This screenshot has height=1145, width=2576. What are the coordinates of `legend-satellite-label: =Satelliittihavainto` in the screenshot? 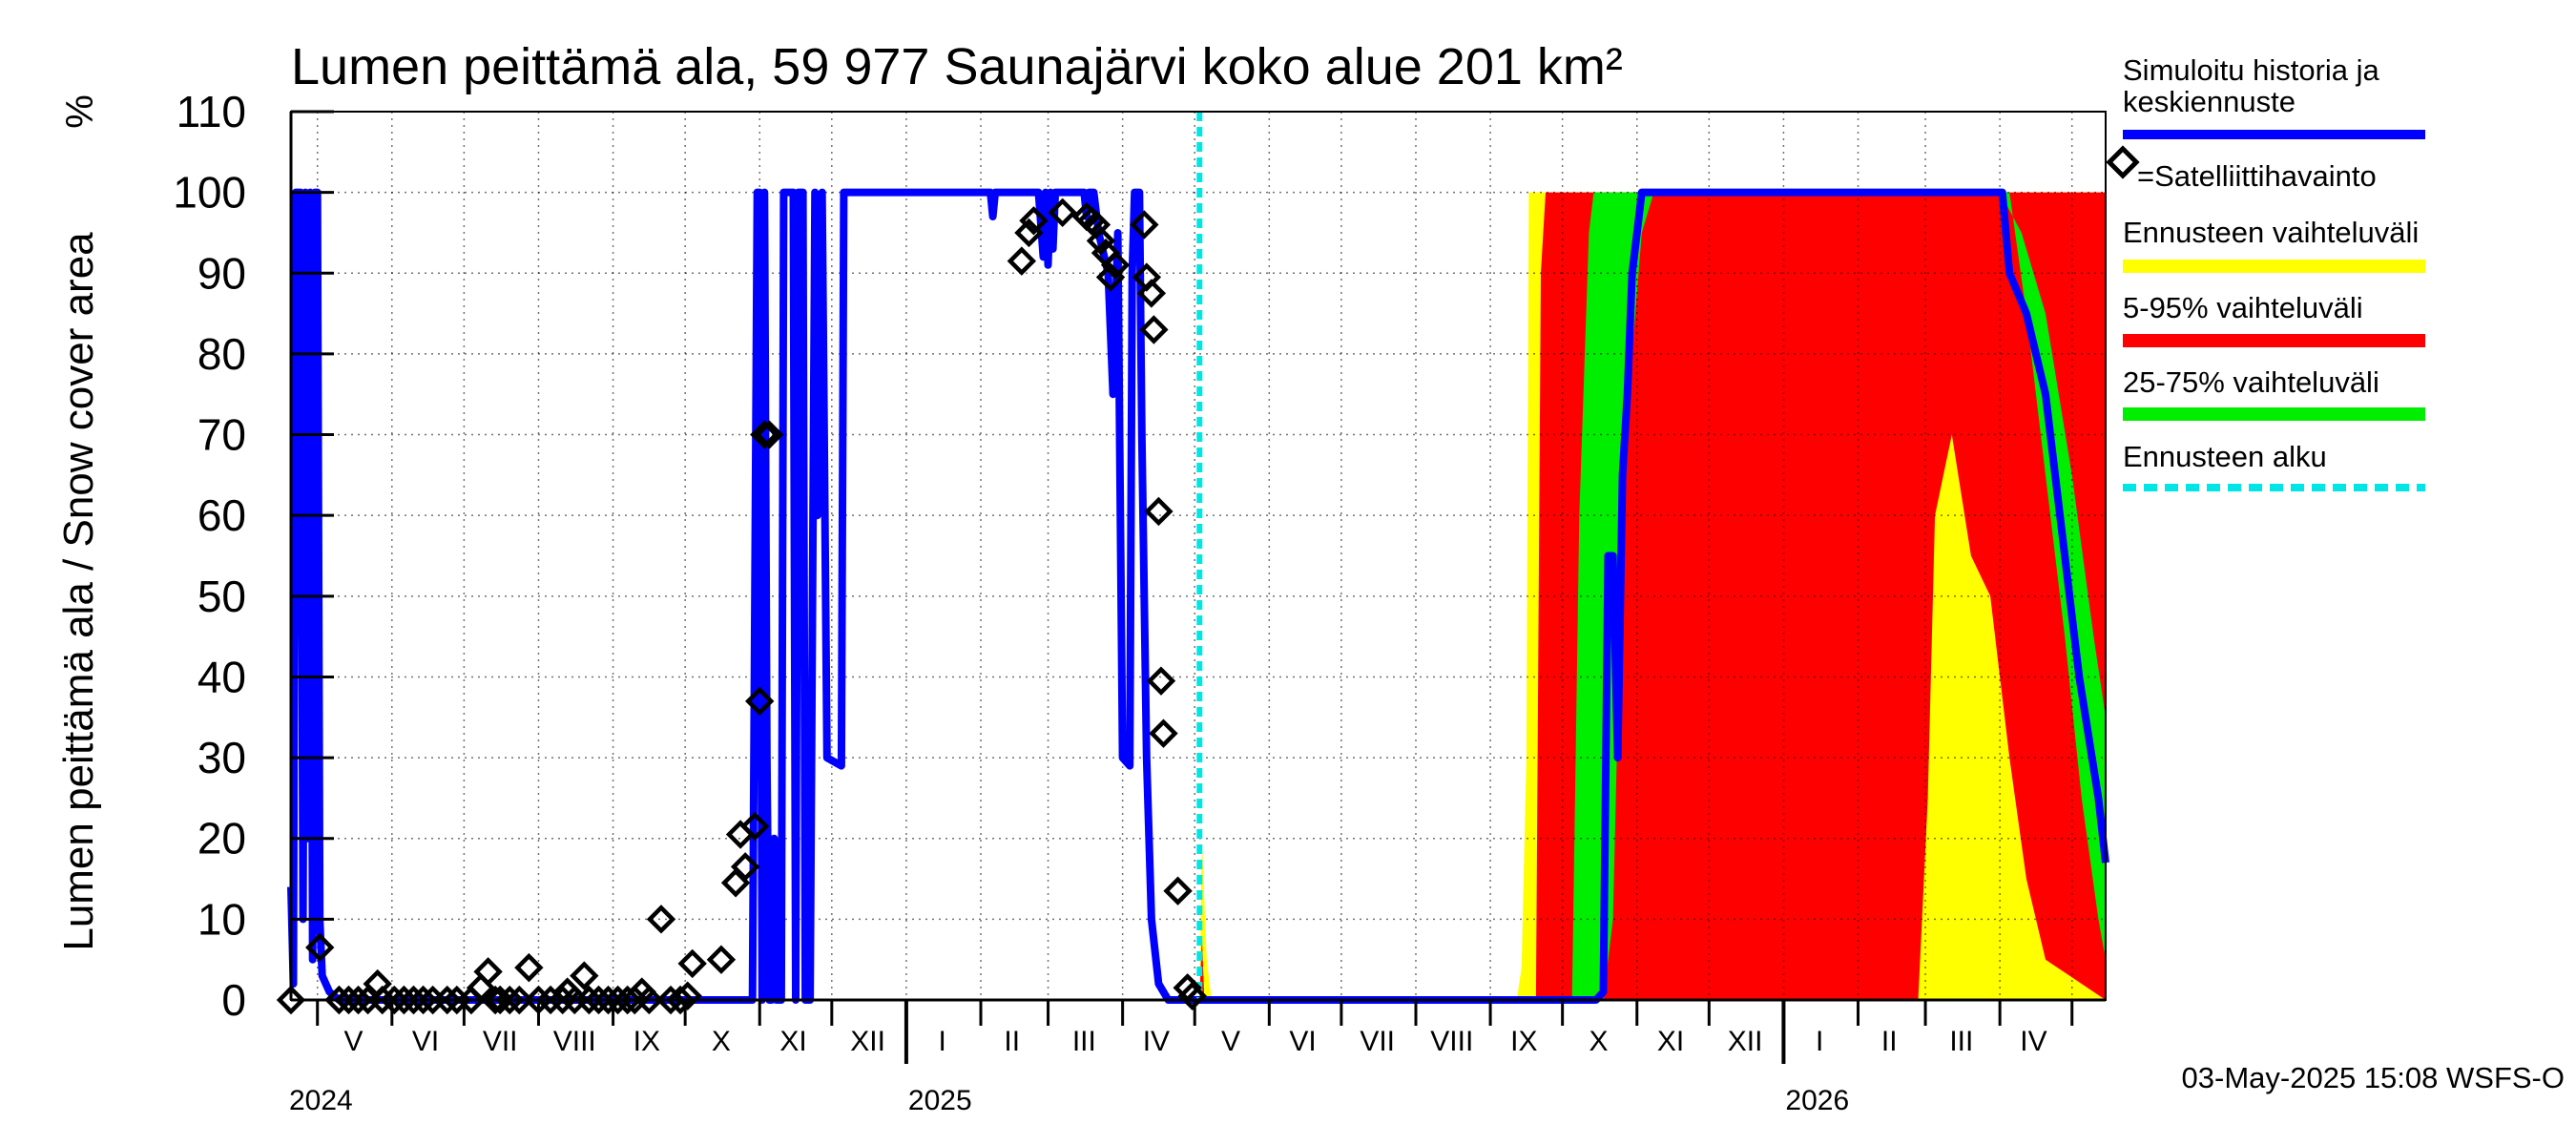 It's located at (2257, 176).